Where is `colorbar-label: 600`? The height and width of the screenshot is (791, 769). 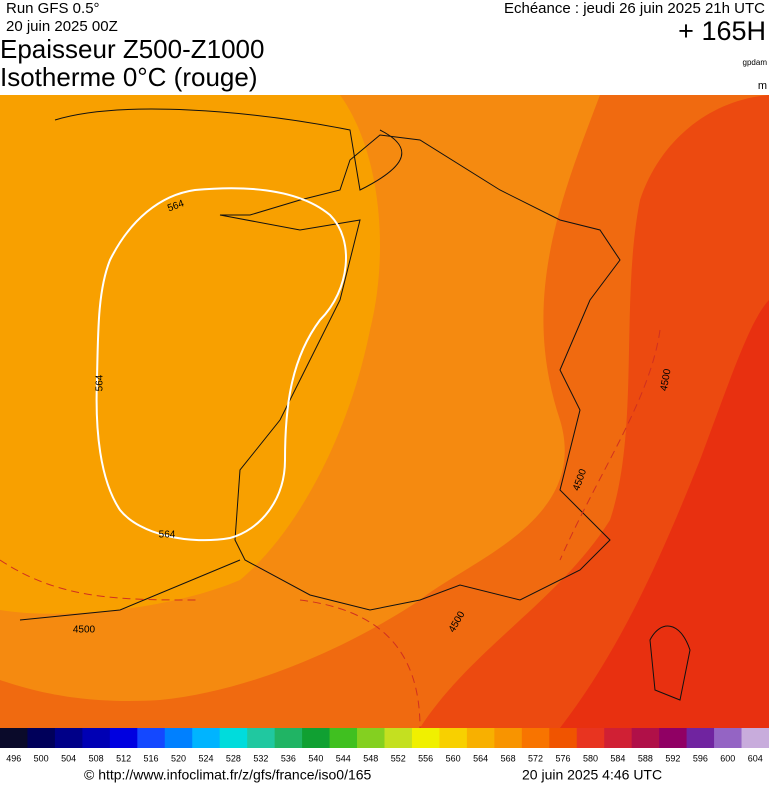
colorbar-label: 600 is located at coordinates (727, 758).